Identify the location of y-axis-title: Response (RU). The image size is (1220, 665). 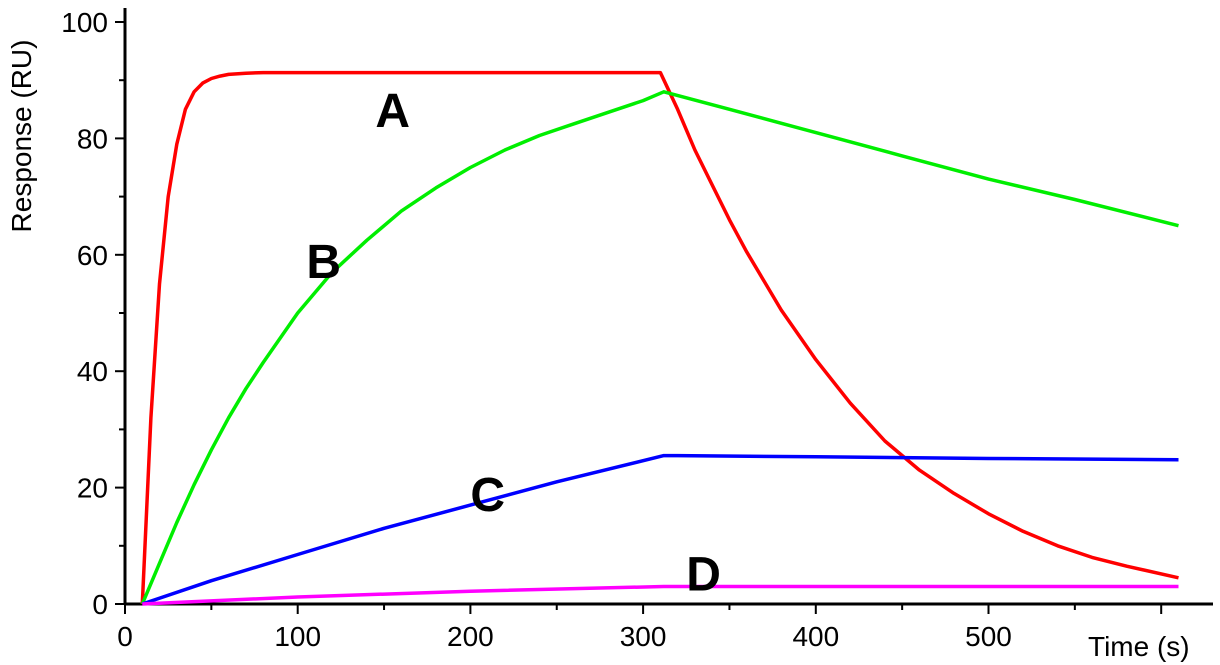
(21, 136).